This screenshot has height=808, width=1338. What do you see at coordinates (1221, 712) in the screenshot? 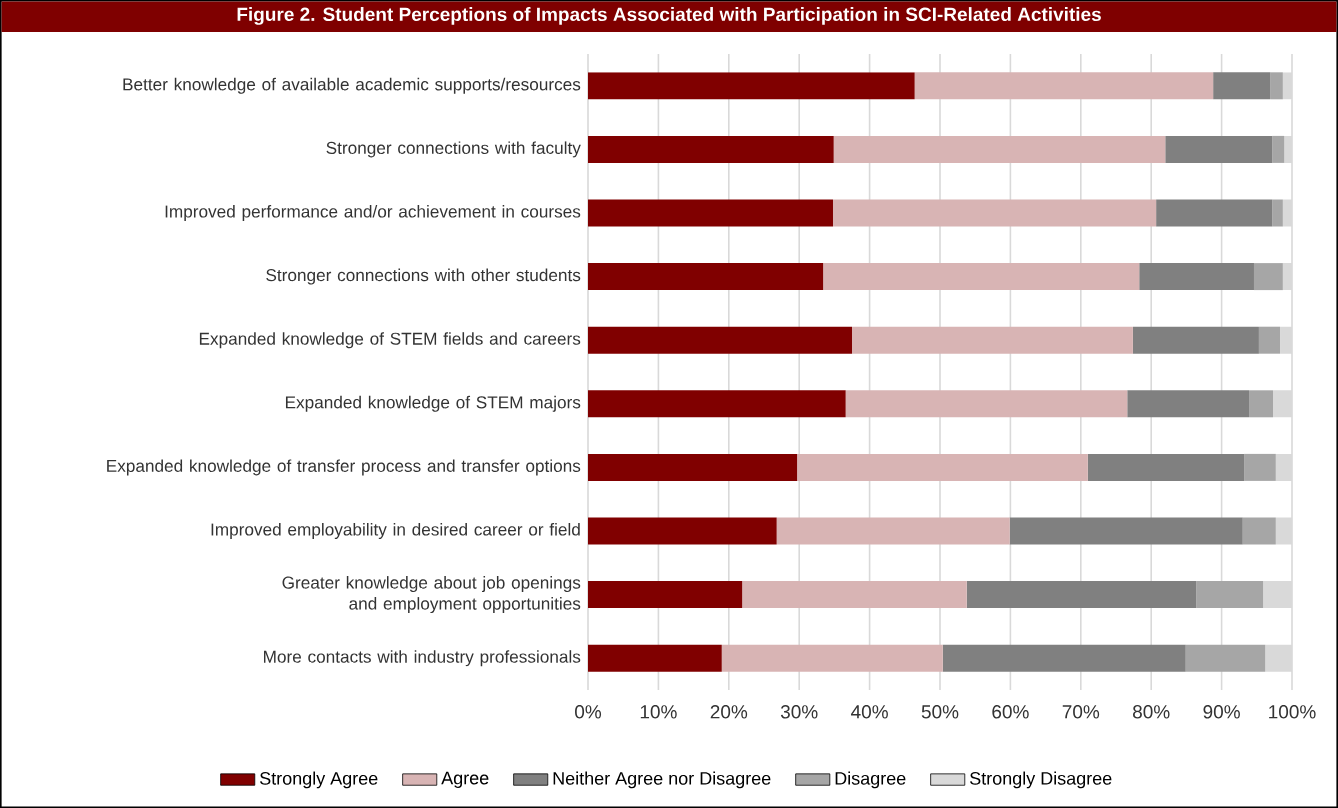
I see `x-tick-label: 90%` at bounding box center [1221, 712].